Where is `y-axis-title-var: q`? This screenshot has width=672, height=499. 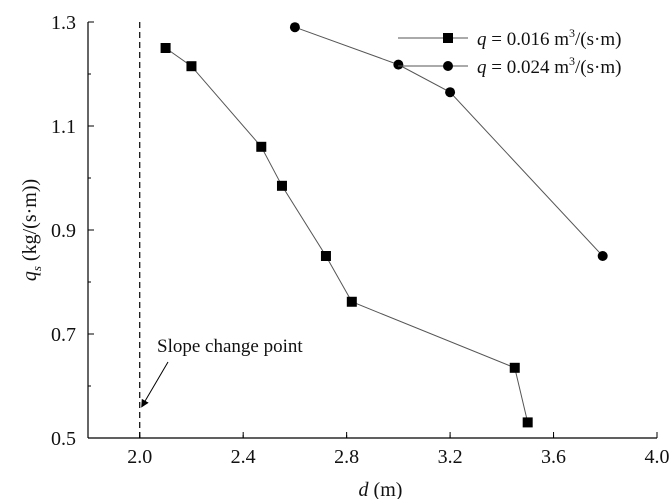 y-axis-title-var: q is located at coordinates (30, 276).